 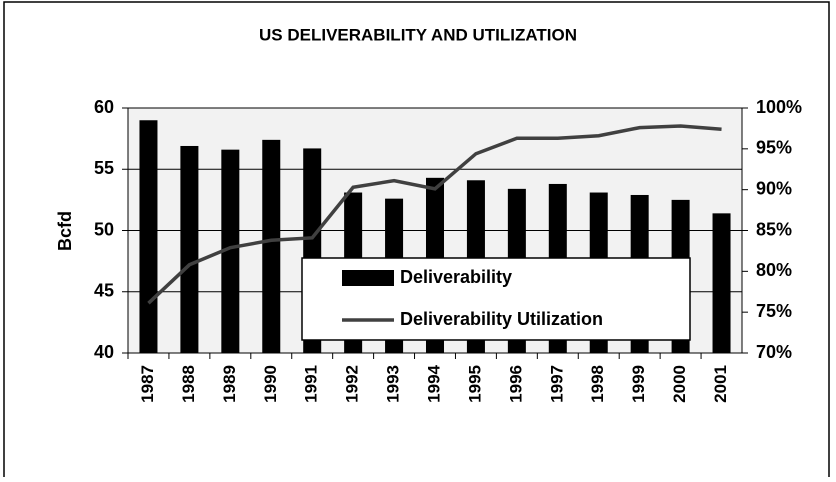 I want to click on legend-label: Deliverability, so click(x=456, y=277).